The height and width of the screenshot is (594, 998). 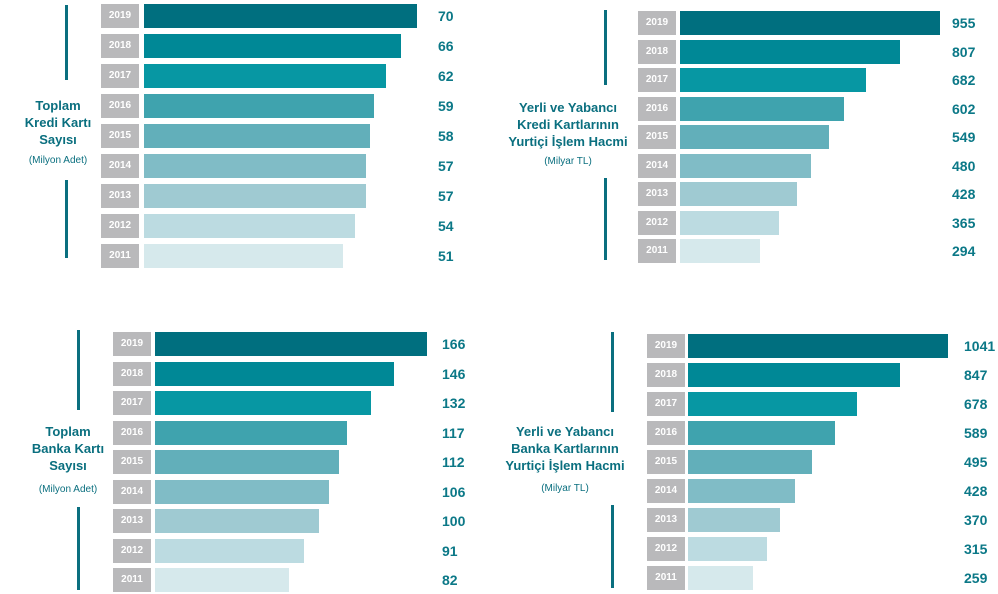 What do you see at coordinates (976, 375) in the screenshot?
I see `value-label: 847` at bounding box center [976, 375].